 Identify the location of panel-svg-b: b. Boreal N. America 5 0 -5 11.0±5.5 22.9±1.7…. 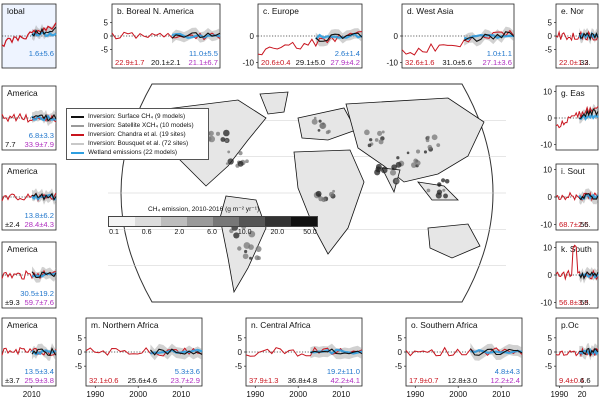
(161, 36).